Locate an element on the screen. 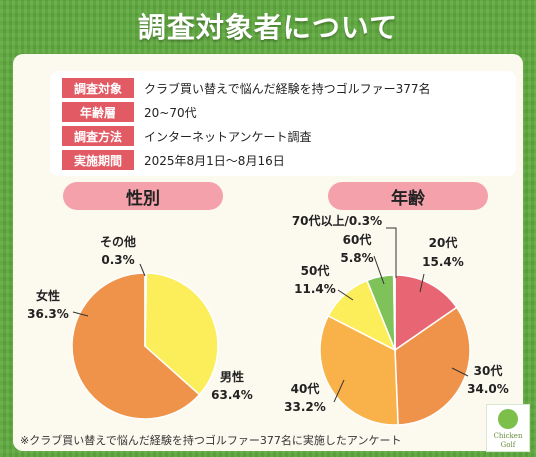 The height and width of the screenshot is (457, 536). slice-value-label: 63.4% is located at coordinates (232, 395).